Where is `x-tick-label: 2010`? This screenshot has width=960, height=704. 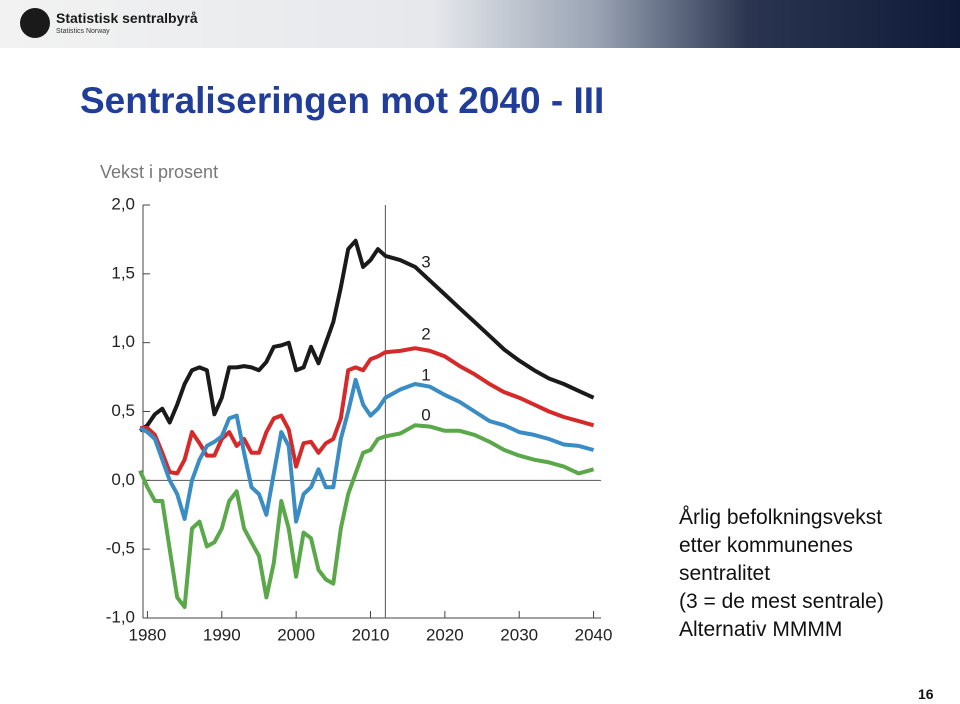 x-tick-label: 2010 is located at coordinates (371, 634).